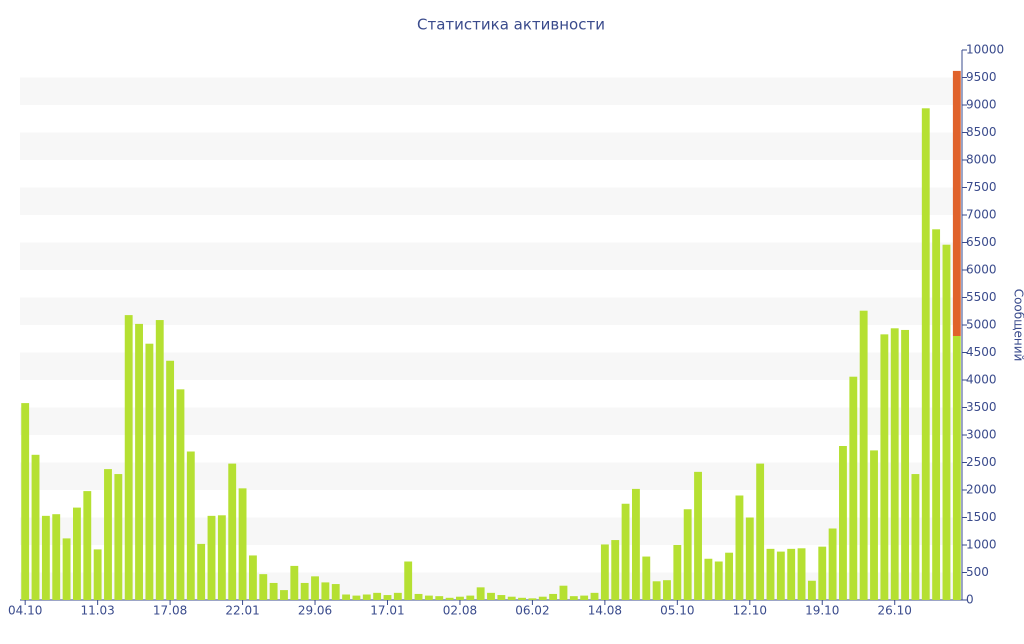 The image size is (1024, 644). Describe the element at coordinates (981, 462) in the screenshot. I see `y-tick-label: 2500` at that location.